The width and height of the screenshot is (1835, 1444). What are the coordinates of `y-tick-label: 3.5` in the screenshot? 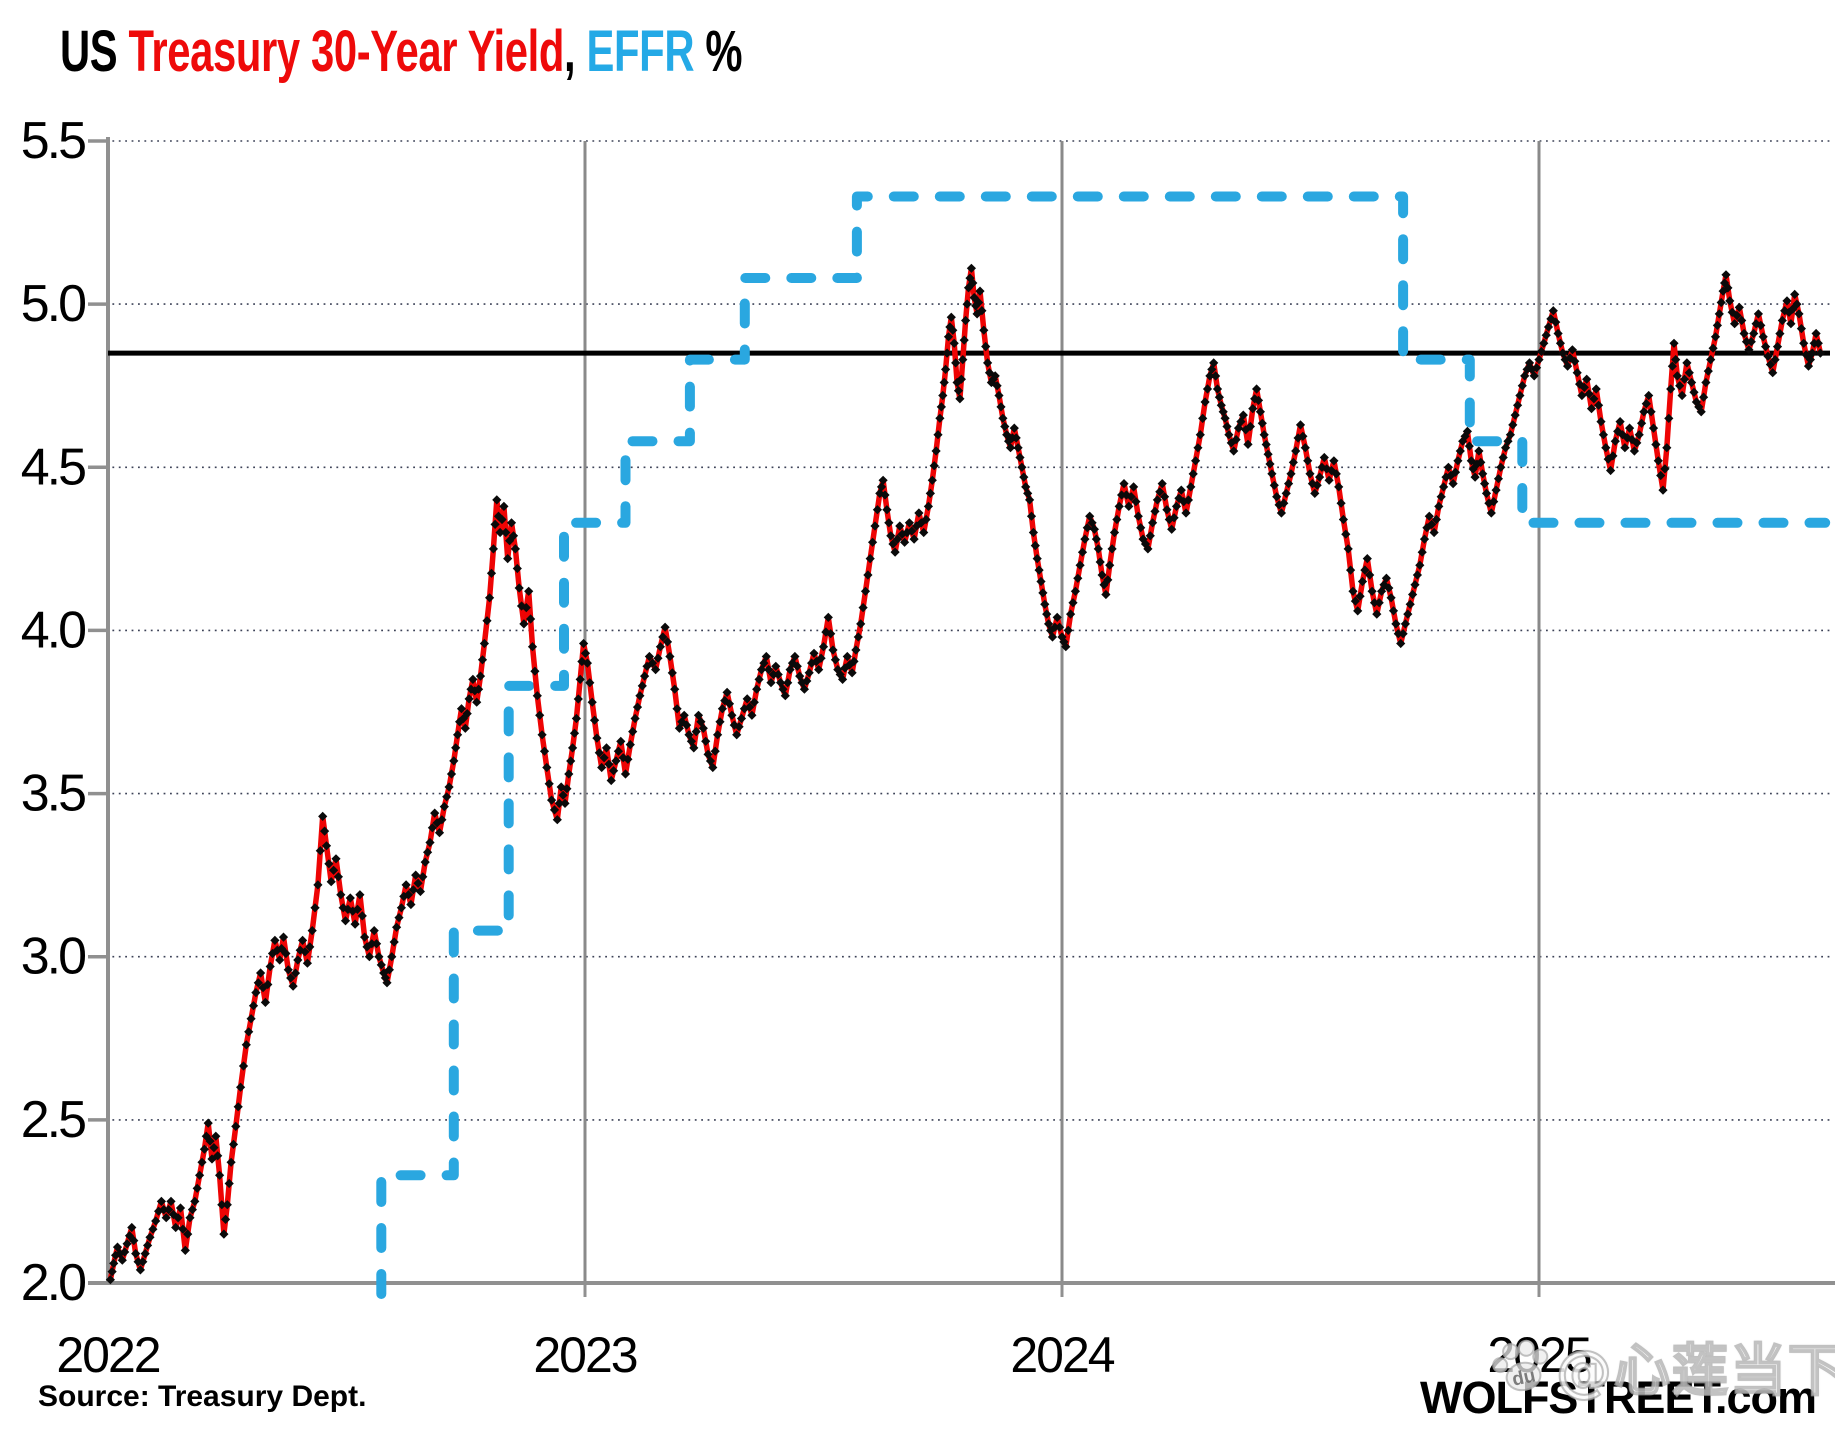 It's located at (53, 794).